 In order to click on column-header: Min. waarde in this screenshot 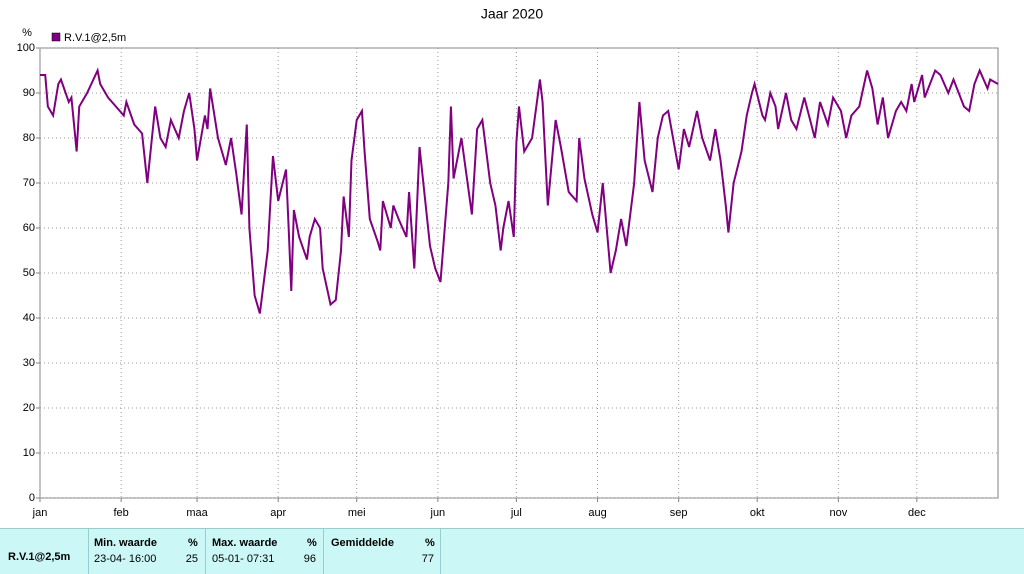, I will do `click(125, 543)`.